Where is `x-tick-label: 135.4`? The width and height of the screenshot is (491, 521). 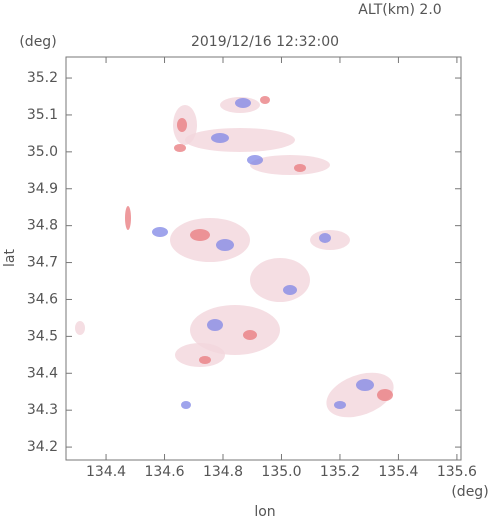 x-tick-label: 135.4 is located at coordinates (398, 472).